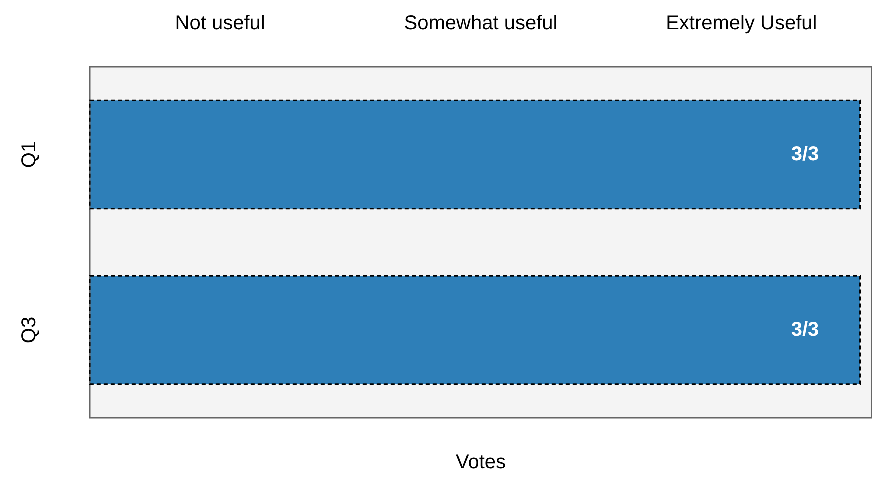 This screenshot has height=477, width=872. Describe the element at coordinates (220, 23) in the screenshot. I see `text: Not useful` at that location.